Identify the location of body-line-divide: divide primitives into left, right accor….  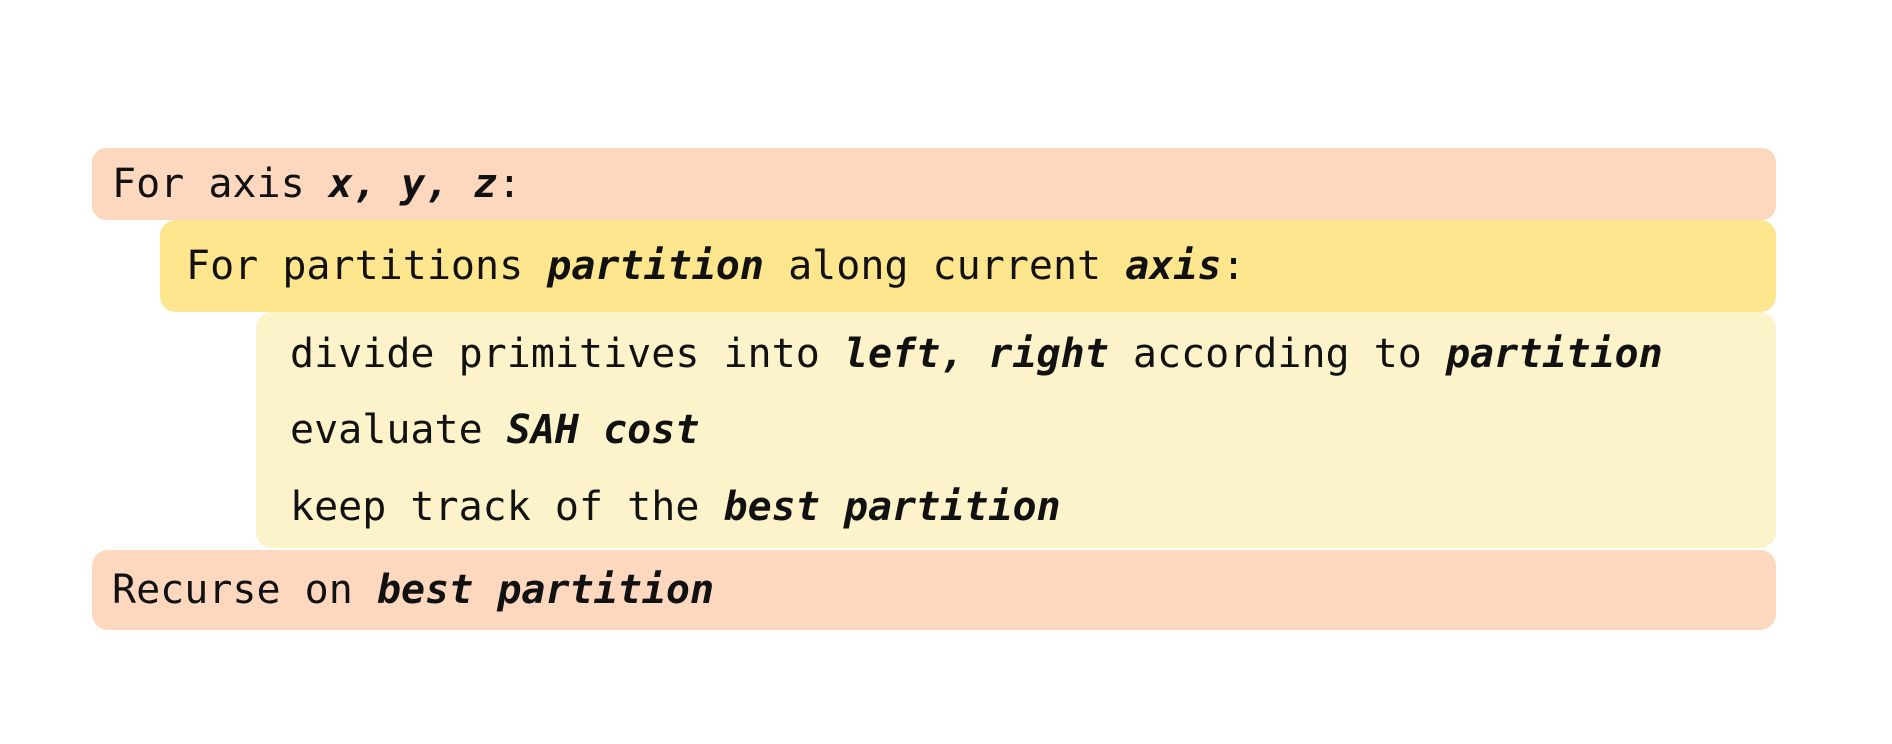
(976, 354).